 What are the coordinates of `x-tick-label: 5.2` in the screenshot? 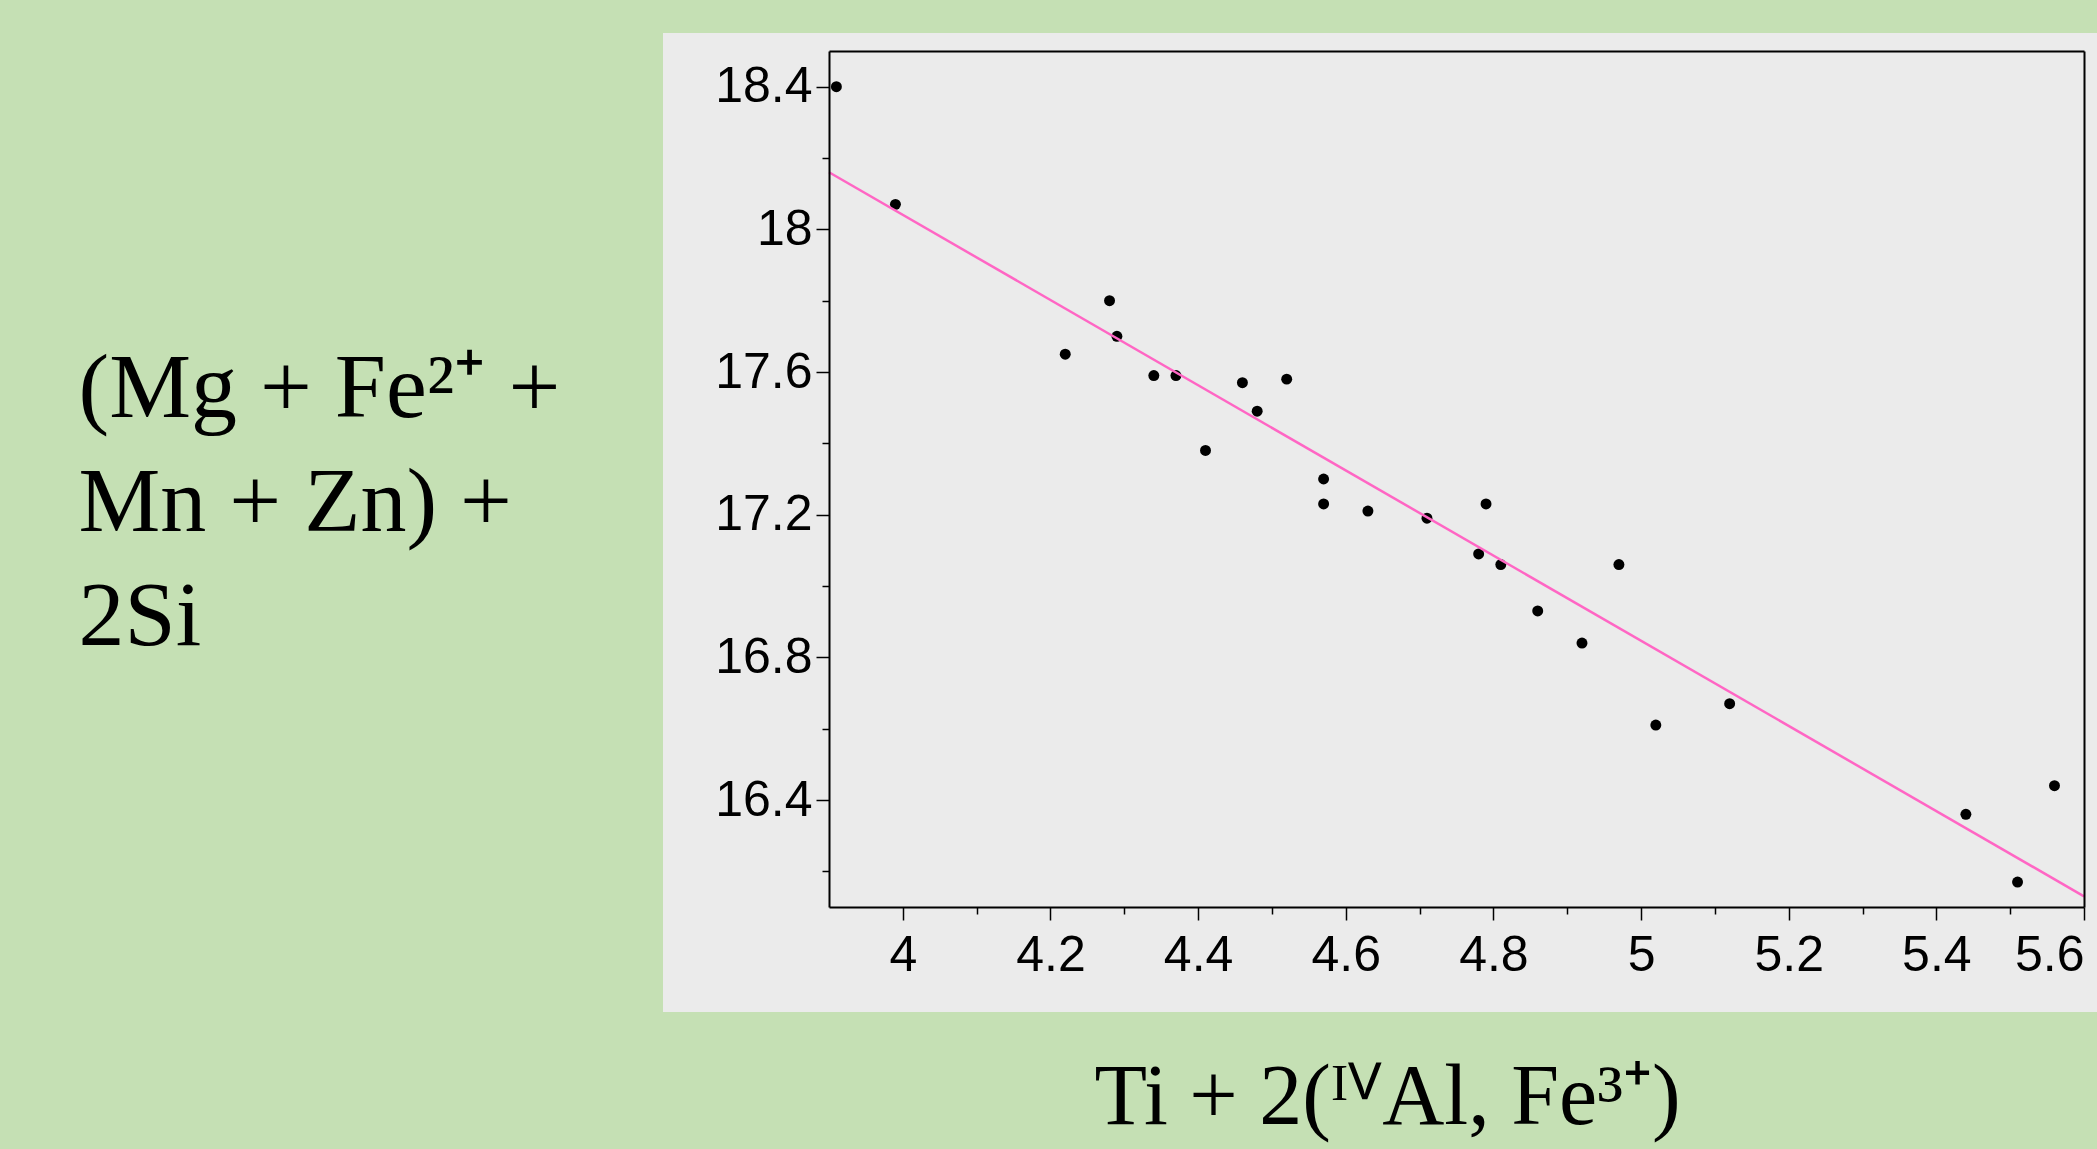 It's located at (1789, 953).